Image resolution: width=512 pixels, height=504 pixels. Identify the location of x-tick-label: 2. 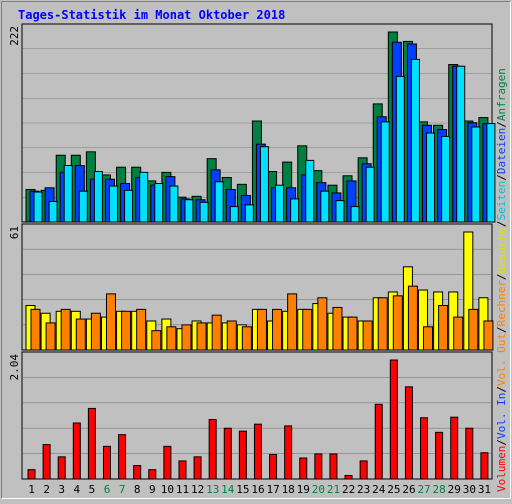
(46, 489).